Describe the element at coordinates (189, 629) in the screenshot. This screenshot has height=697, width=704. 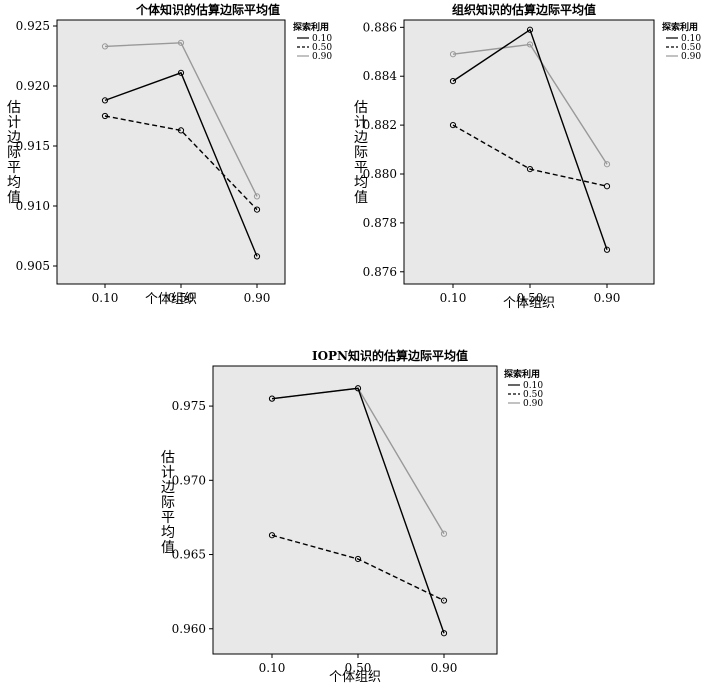
I see `y-tick-label: 0.960` at that location.